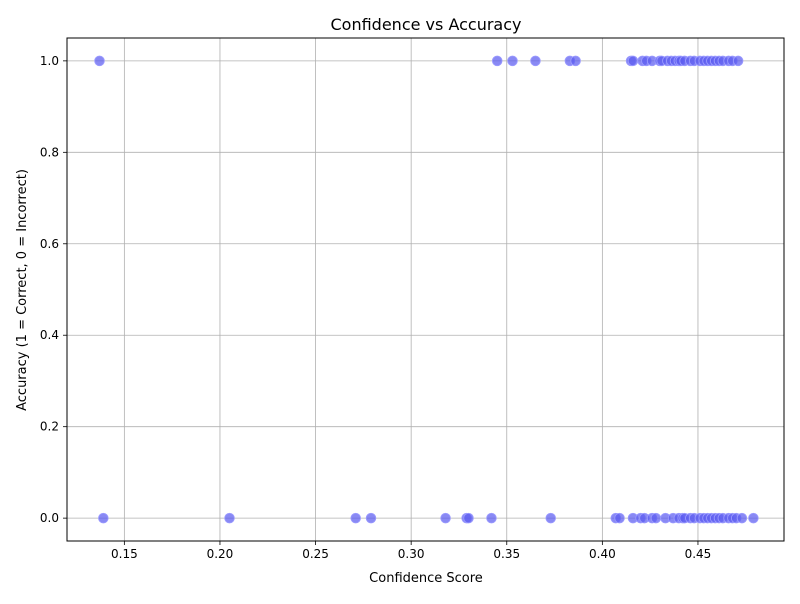 This screenshot has height=604, width=800. I want to click on x-tick-label: 0.40, so click(602, 554).